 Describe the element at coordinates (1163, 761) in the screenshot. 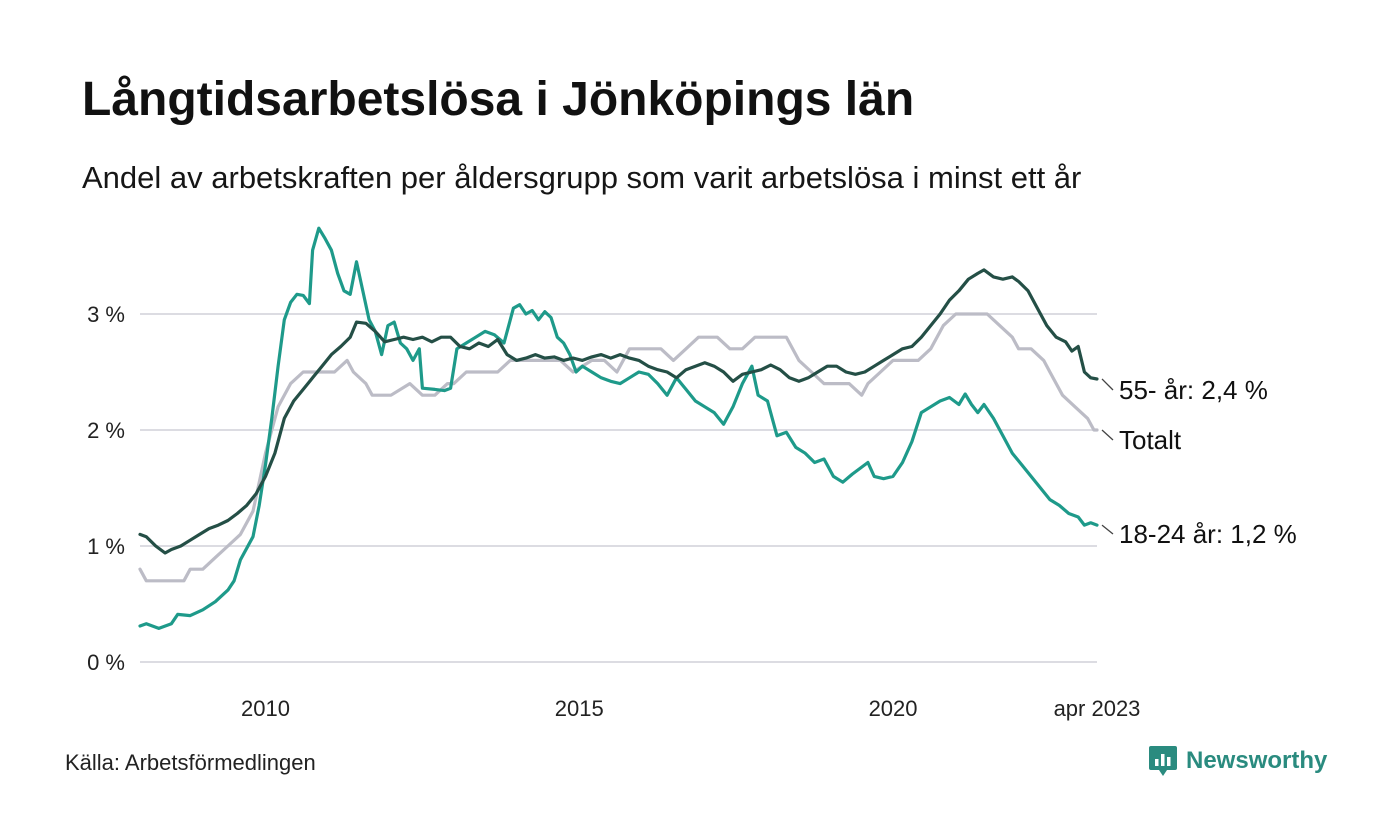

I see `bar-chart-badge-icon` at that location.